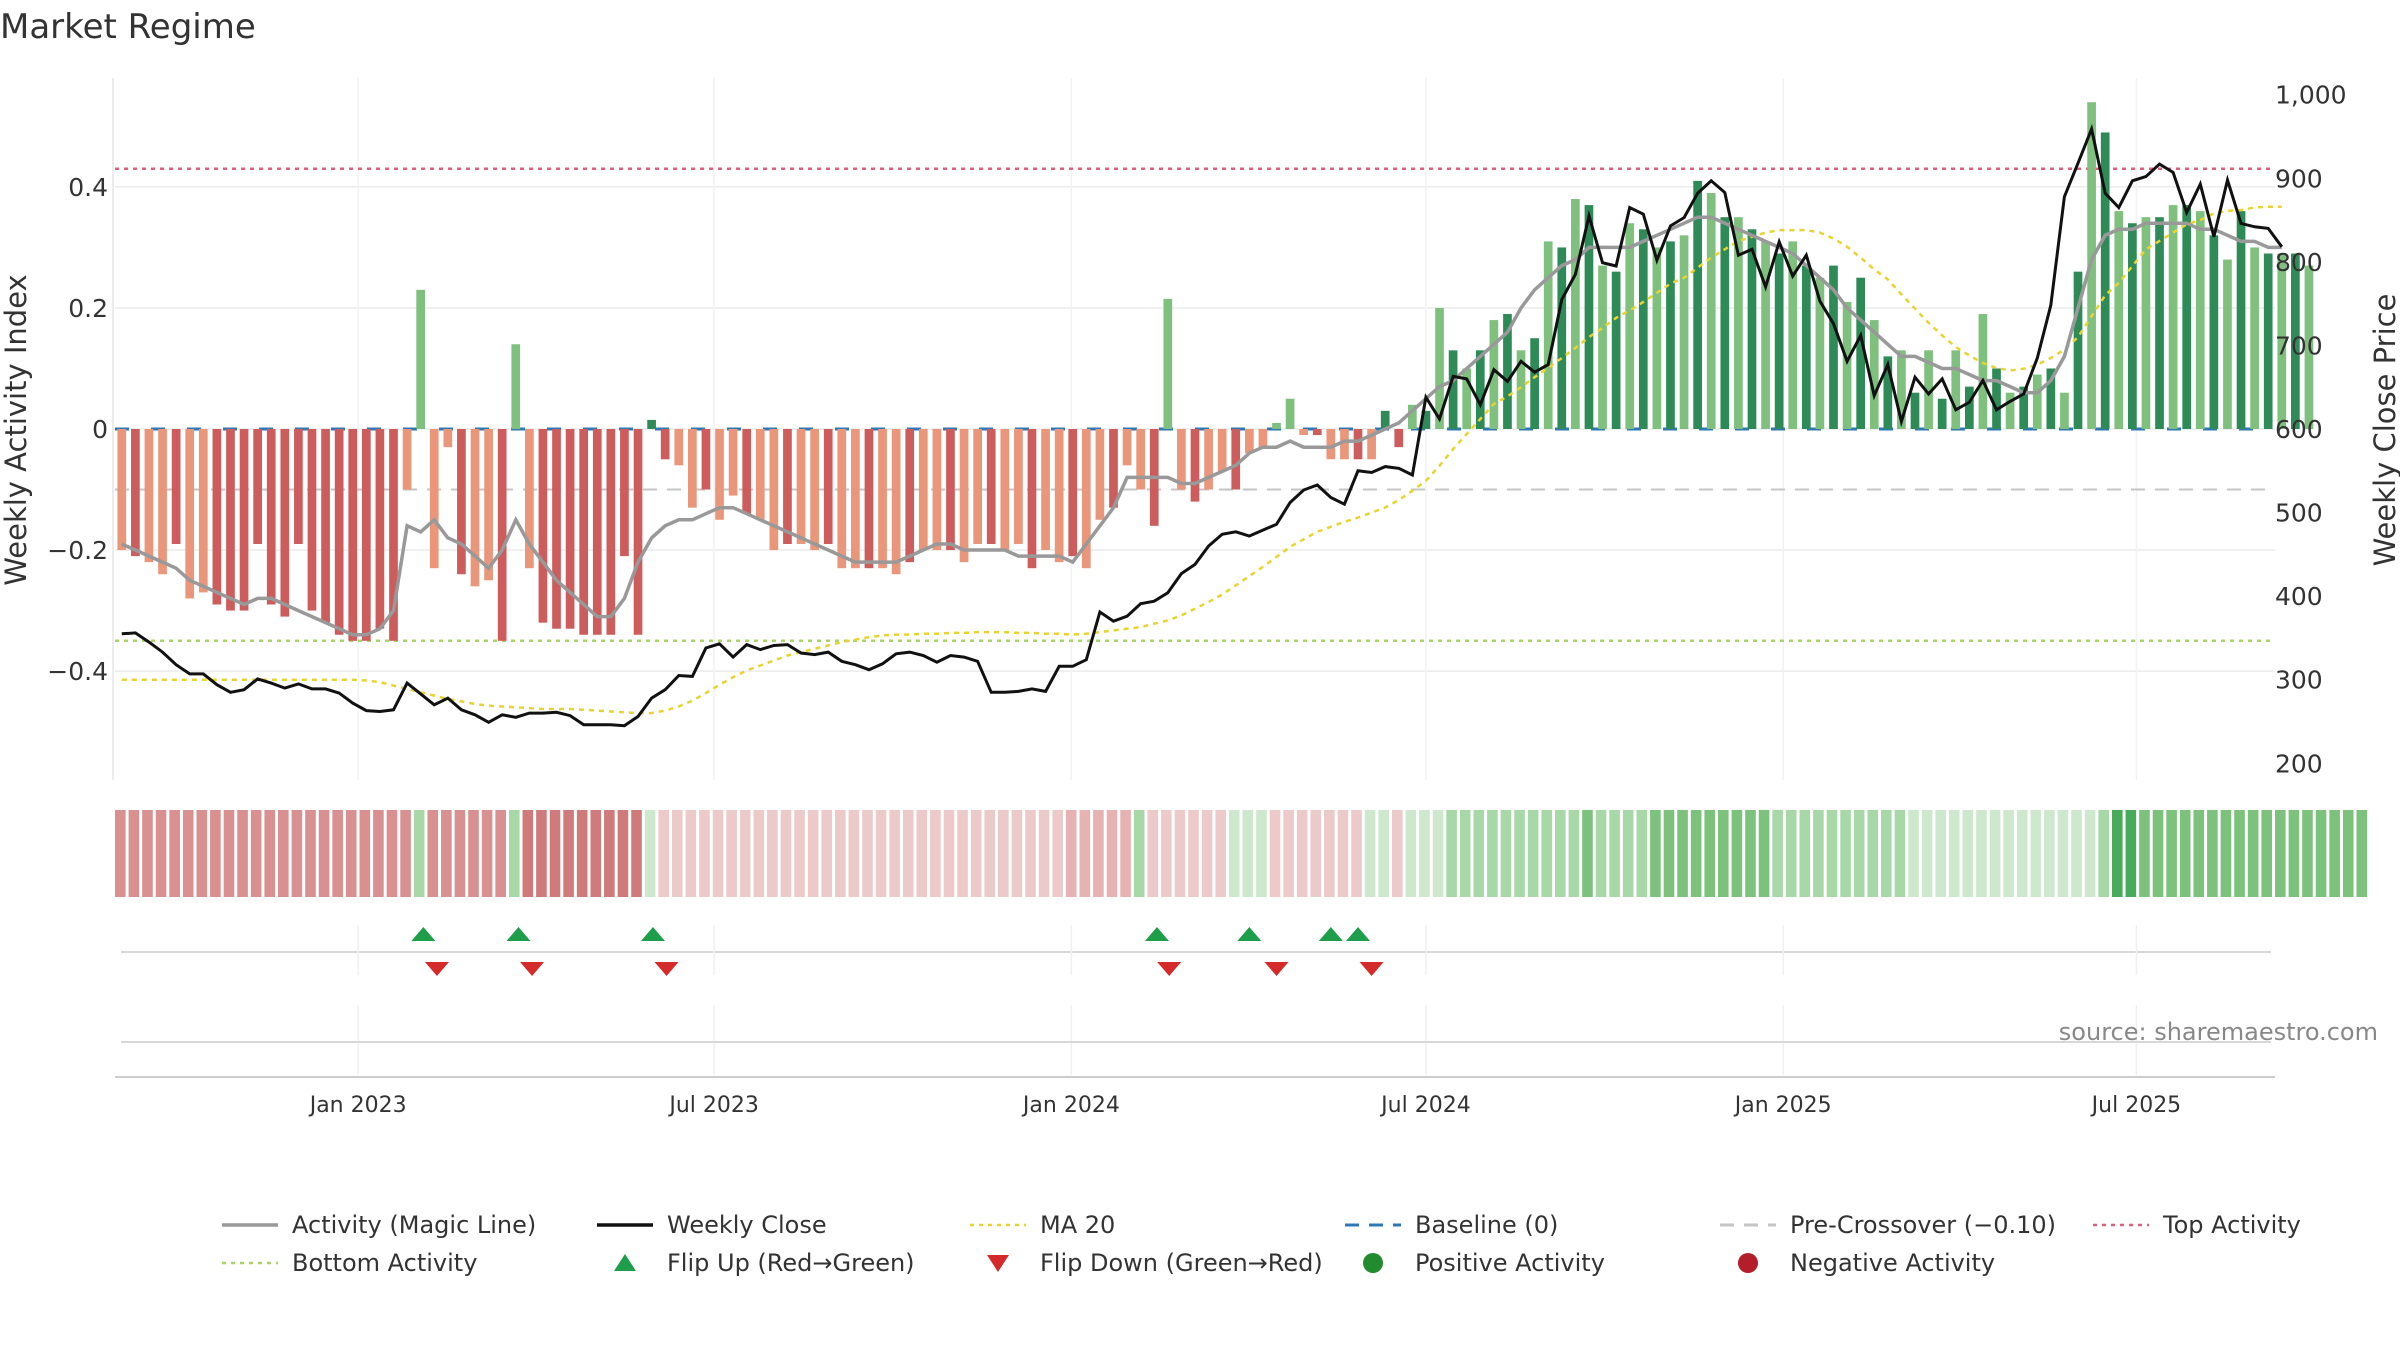 The width and height of the screenshot is (2400, 1350). I want to click on x-tick-label: Jan 2025, so click(1782, 1105).